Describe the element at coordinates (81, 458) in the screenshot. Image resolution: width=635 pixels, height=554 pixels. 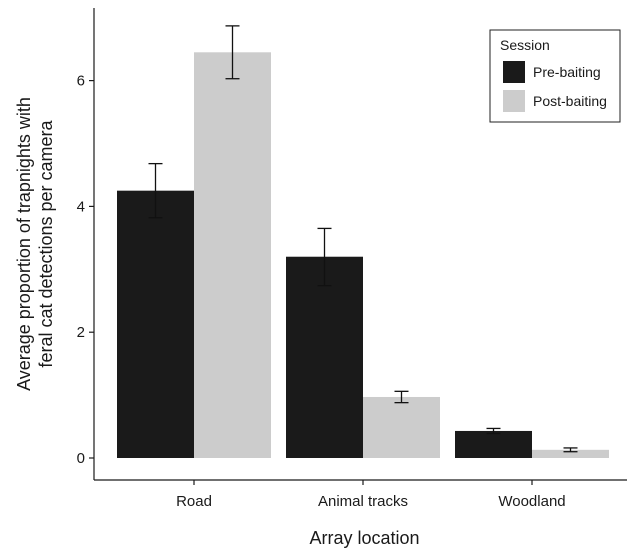
I see `y-tick-label: 0` at that location.